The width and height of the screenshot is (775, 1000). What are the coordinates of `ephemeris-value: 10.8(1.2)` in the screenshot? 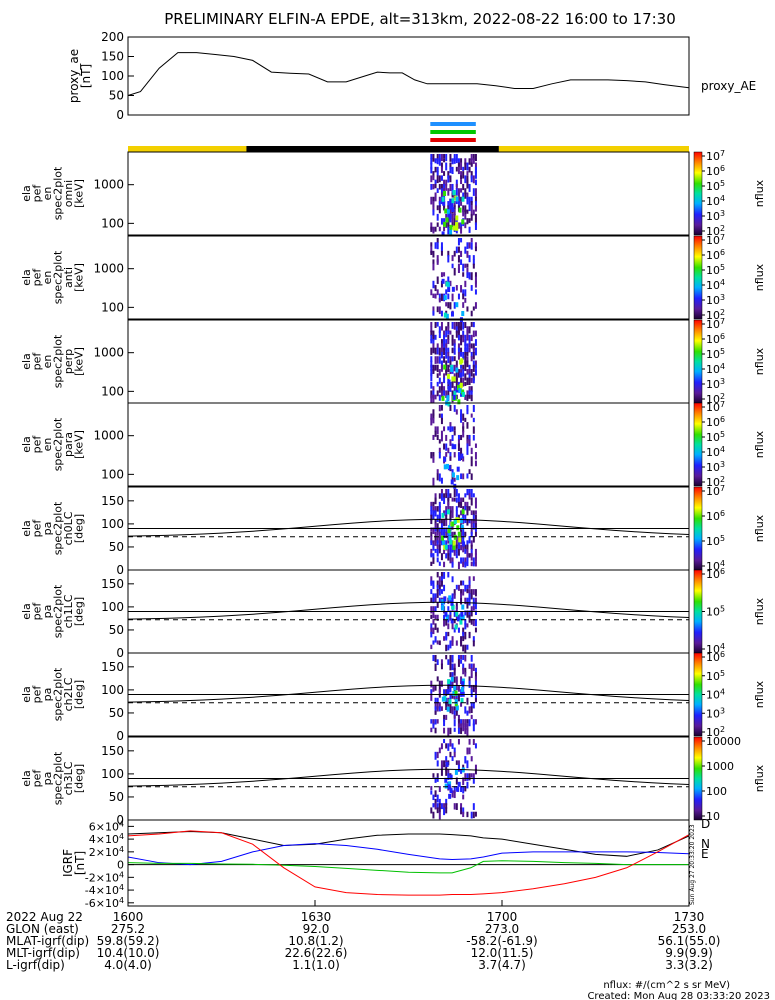 It's located at (315, 941).